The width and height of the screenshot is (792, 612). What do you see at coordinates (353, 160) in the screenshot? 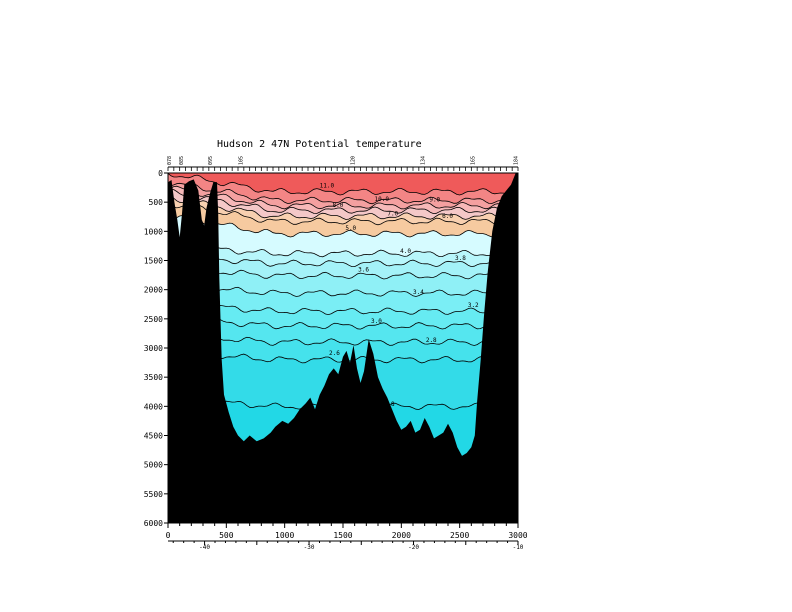
I see `station-label: 120` at bounding box center [353, 160].